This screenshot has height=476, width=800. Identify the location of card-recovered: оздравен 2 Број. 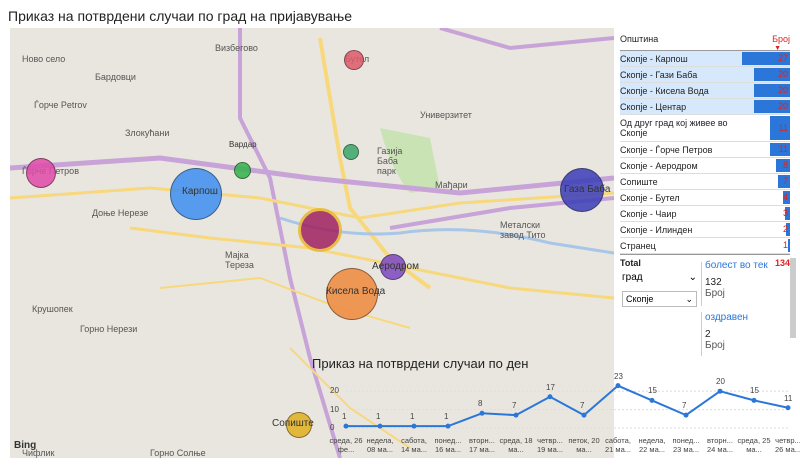
(726, 331).